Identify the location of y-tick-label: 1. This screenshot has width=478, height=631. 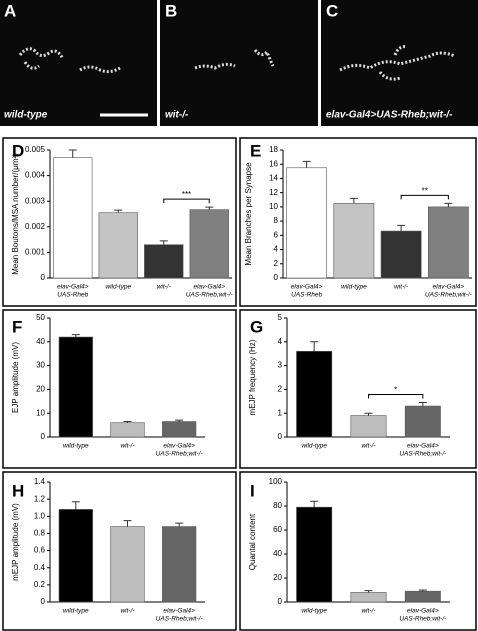
(280, 412).